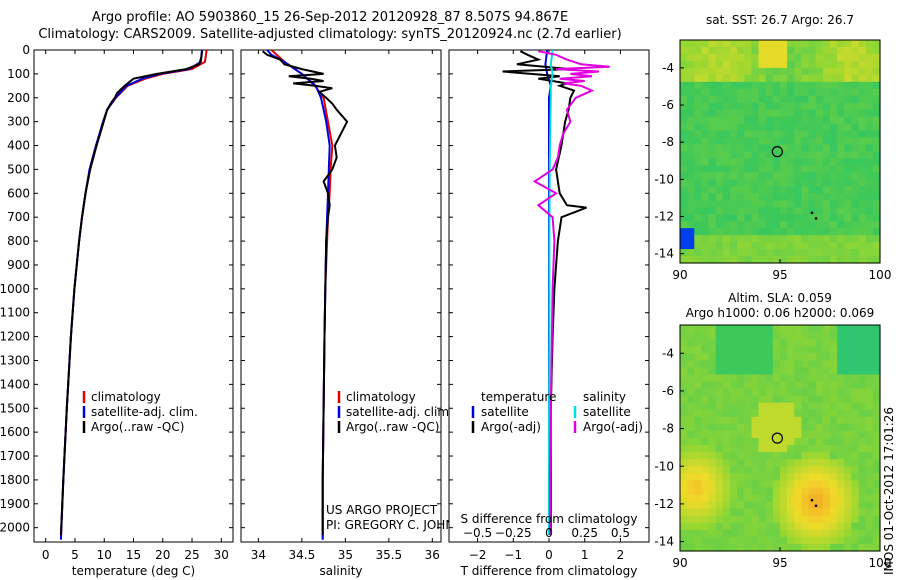 The image size is (900, 580). Describe the element at coordinates (340, 571) in the screenshot. I see `x-axis-label: salinity` at that location.